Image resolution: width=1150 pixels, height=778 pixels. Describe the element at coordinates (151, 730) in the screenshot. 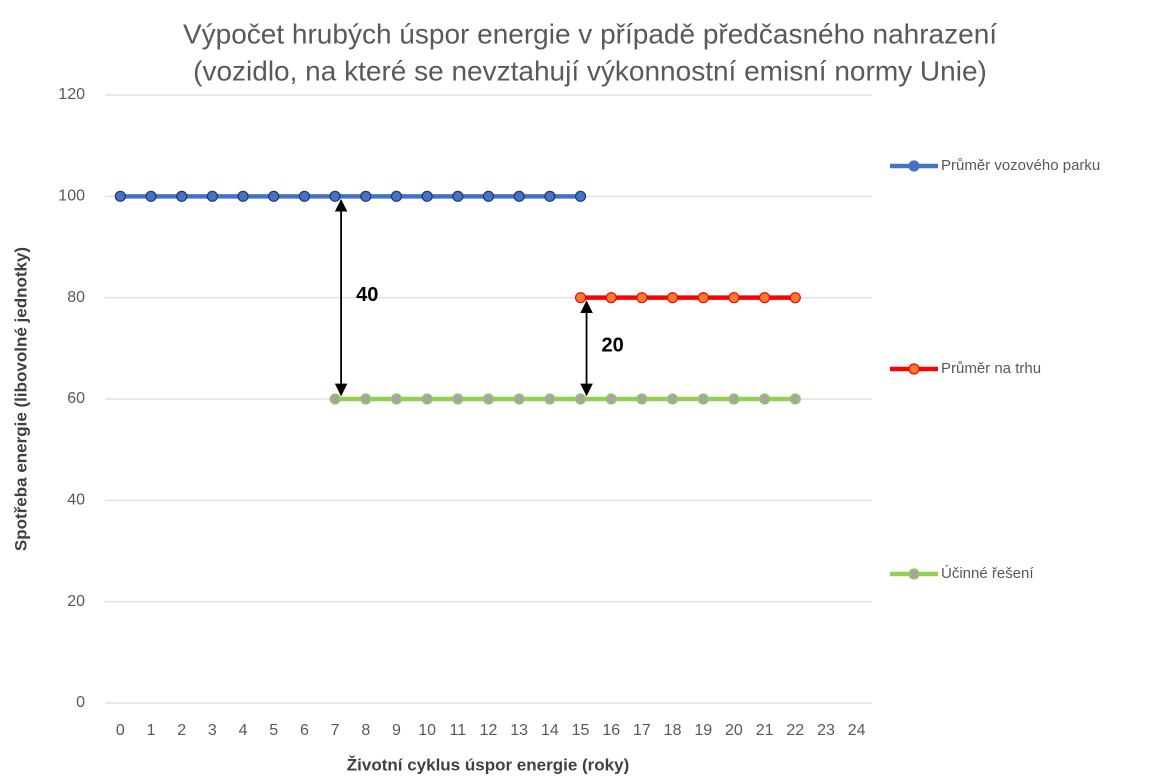

I see `x-tick-label: 1` at that location.